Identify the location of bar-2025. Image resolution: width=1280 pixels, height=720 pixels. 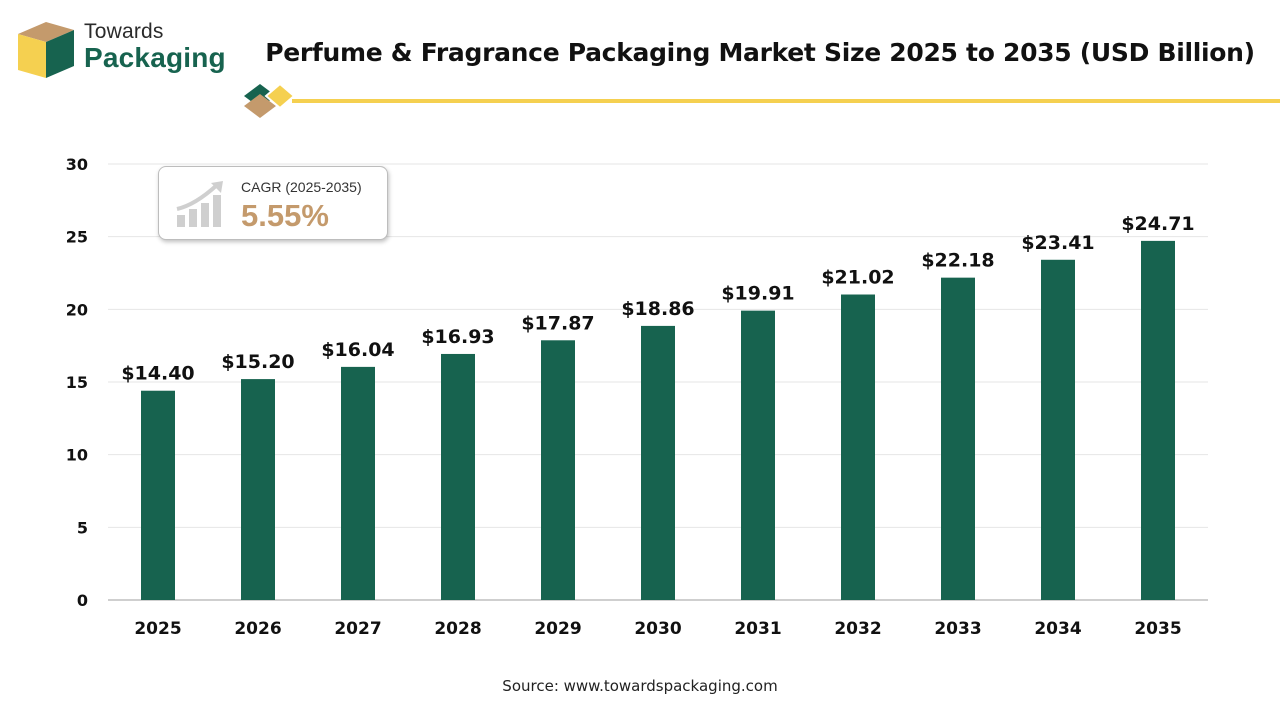
(158, 495).